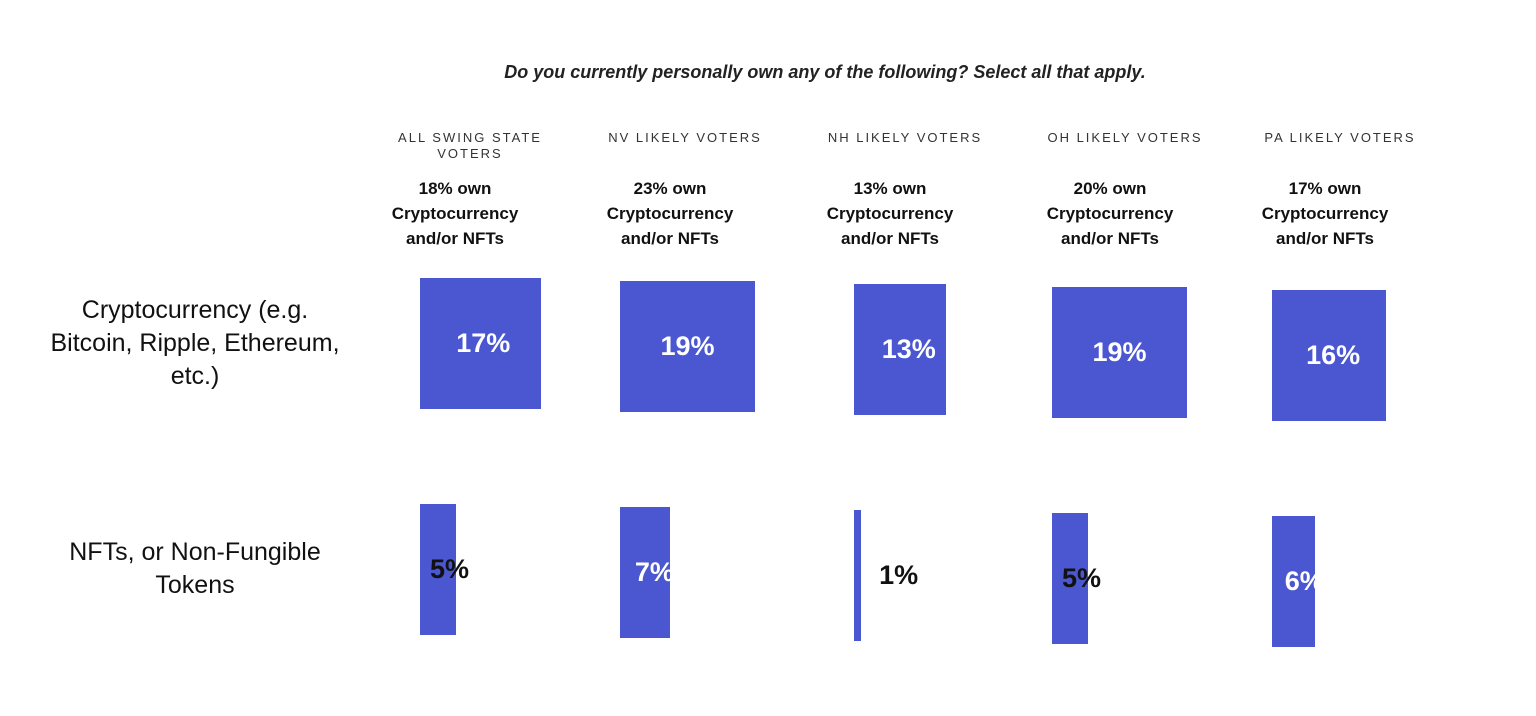 This screenshot has height=716, width=1536. What do you see at coordinates (899, 574) in the screenshot?
I see `value-label: 1%` at bounding box center [899, 574].